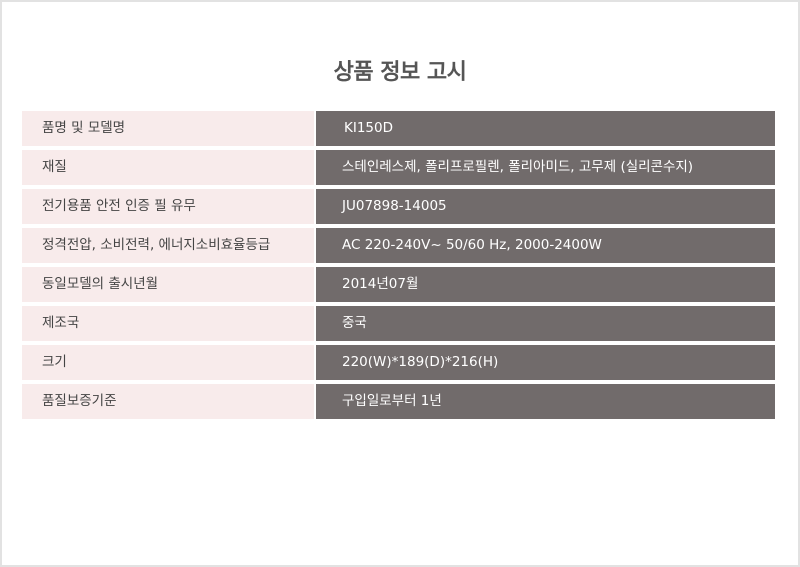 The image size is (800, 567). I want to click on page-title: 상품 정보 고시, so click(400, 72).